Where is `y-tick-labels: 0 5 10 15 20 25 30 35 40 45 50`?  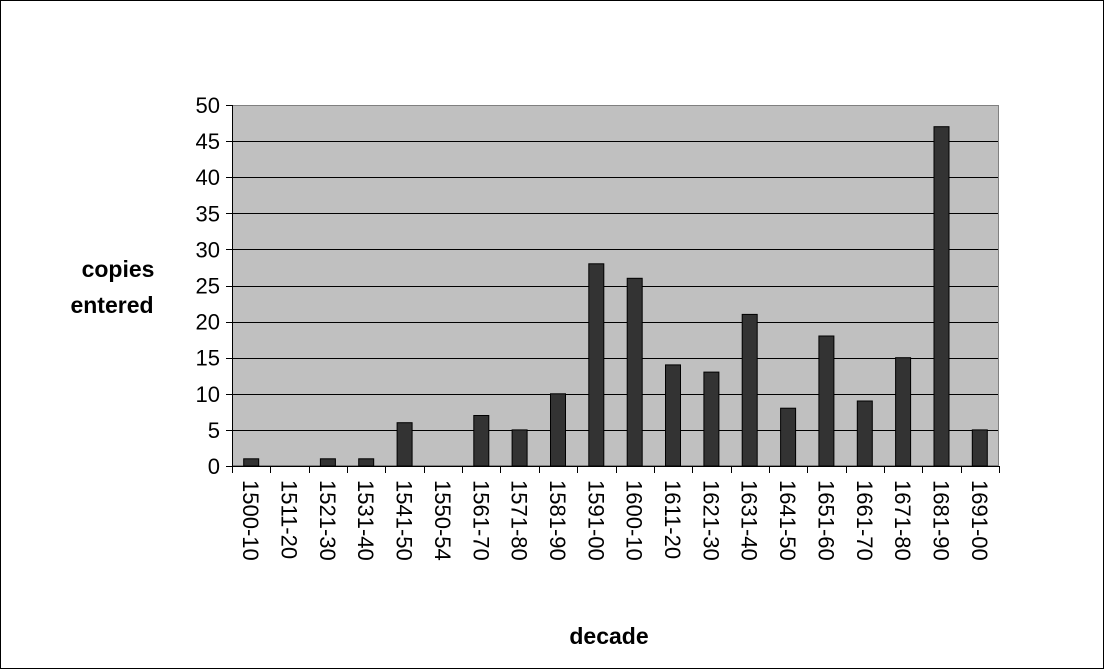 y-tick-labels: 0 5 10 15 20 25 30 35 40 45 50 is located at coordinates (208, 286).